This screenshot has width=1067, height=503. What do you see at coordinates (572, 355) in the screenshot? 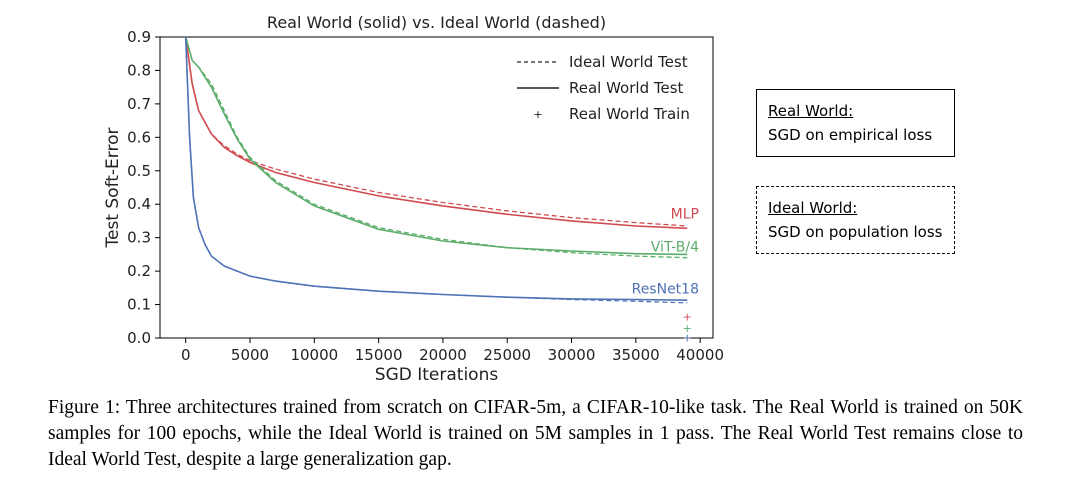
I see `x-tick-label: 30000` at bounding box center [572, 355].